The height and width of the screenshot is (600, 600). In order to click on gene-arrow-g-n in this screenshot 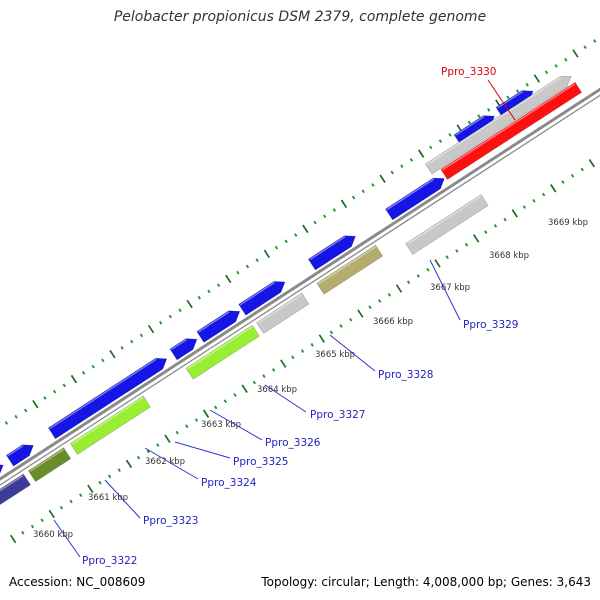, I will do `click(110, 425)`.